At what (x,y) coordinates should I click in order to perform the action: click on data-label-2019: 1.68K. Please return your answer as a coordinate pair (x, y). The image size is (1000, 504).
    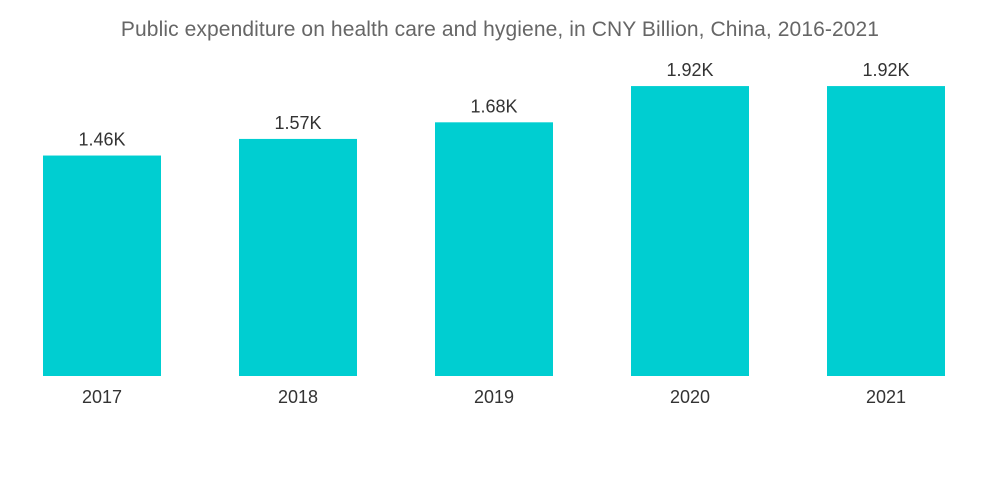
    Looking at the image, I should click on (493, 106).